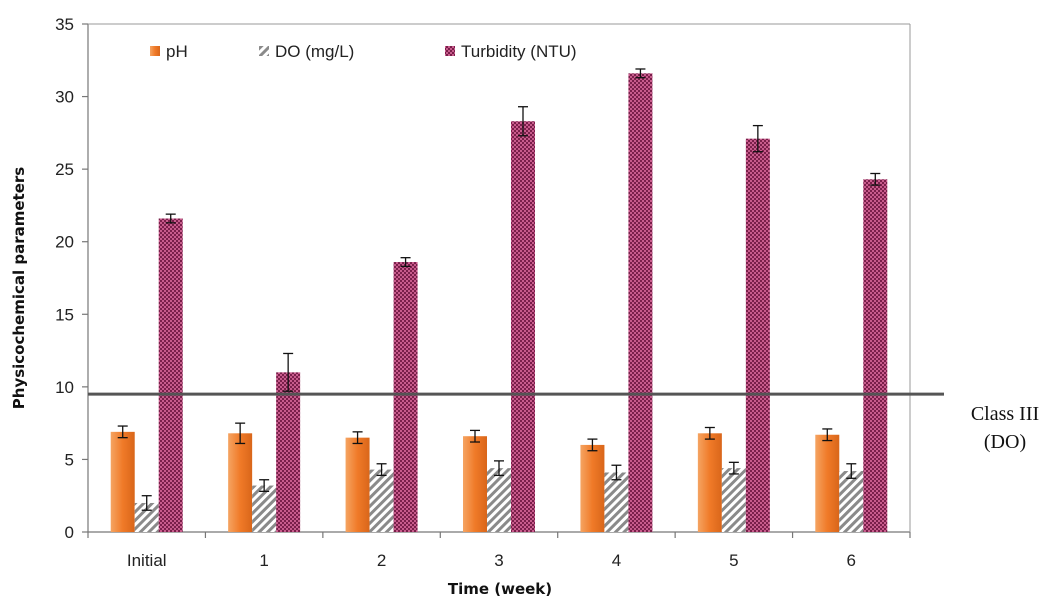  I want to click on x-tick-label: 2, so click(381, 560).